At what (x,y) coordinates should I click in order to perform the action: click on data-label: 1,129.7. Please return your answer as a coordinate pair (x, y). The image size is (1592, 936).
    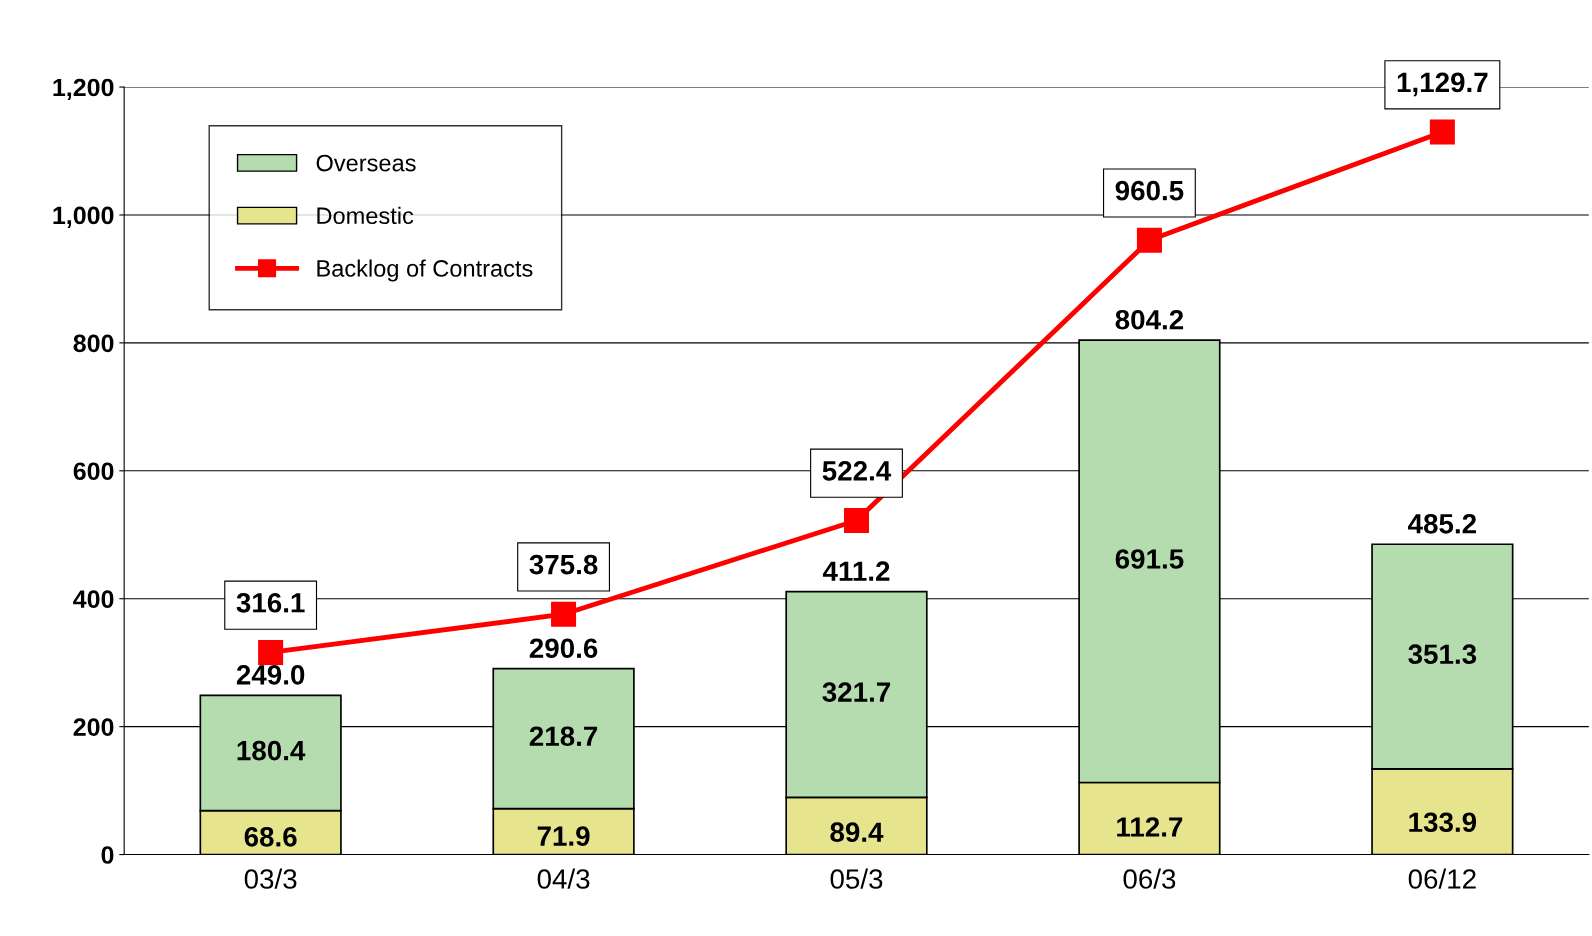
    Looking at the image, I should click on (1442, 84).